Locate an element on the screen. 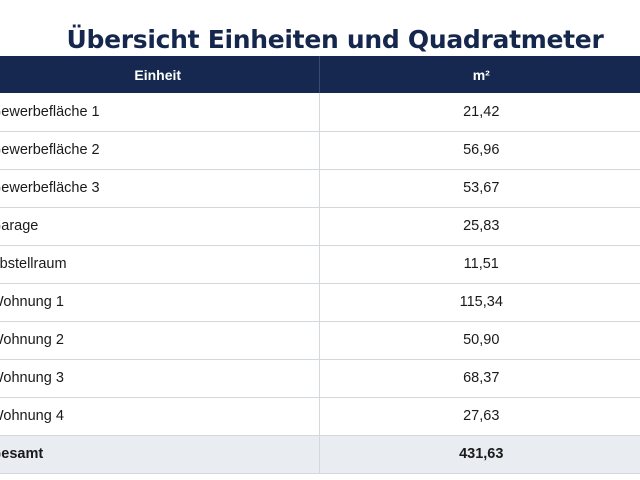  table-row: Garage 25,83 is located at coordinates (320, 226).